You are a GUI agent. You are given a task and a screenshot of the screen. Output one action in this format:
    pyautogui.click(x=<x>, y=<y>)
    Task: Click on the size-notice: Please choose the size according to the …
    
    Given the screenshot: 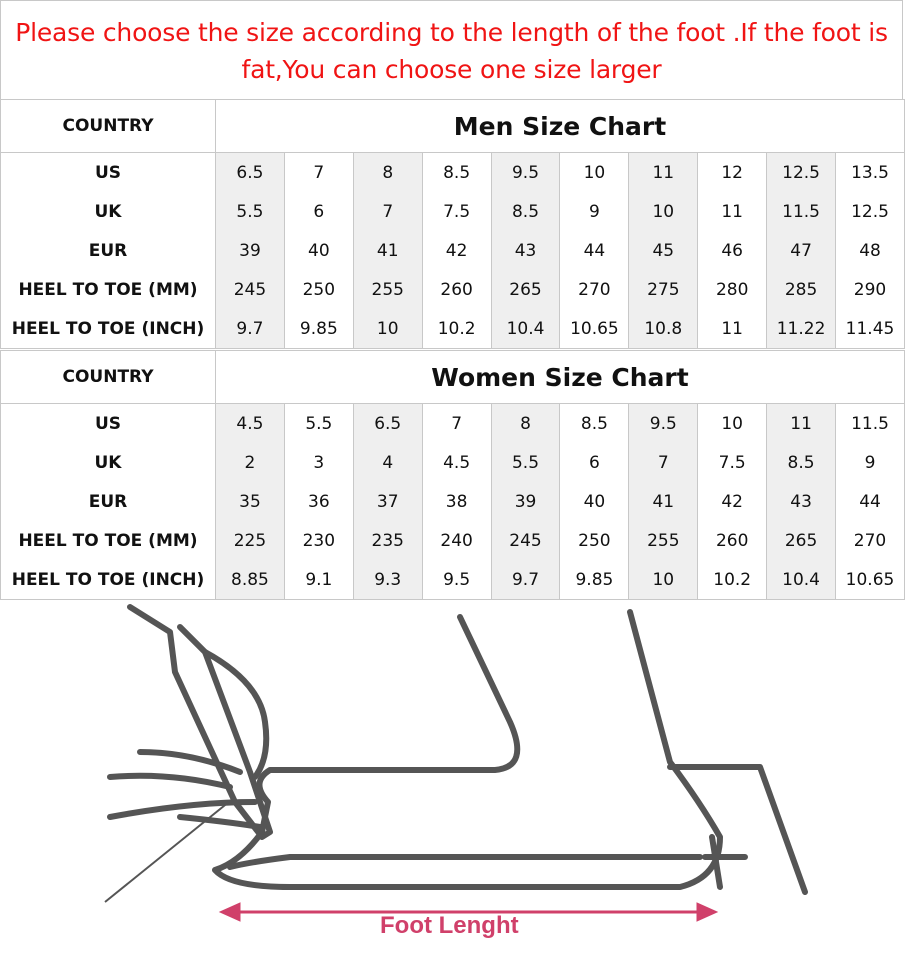 What is the action you would take?
    pyautogui.click(x=451, y=49)
    